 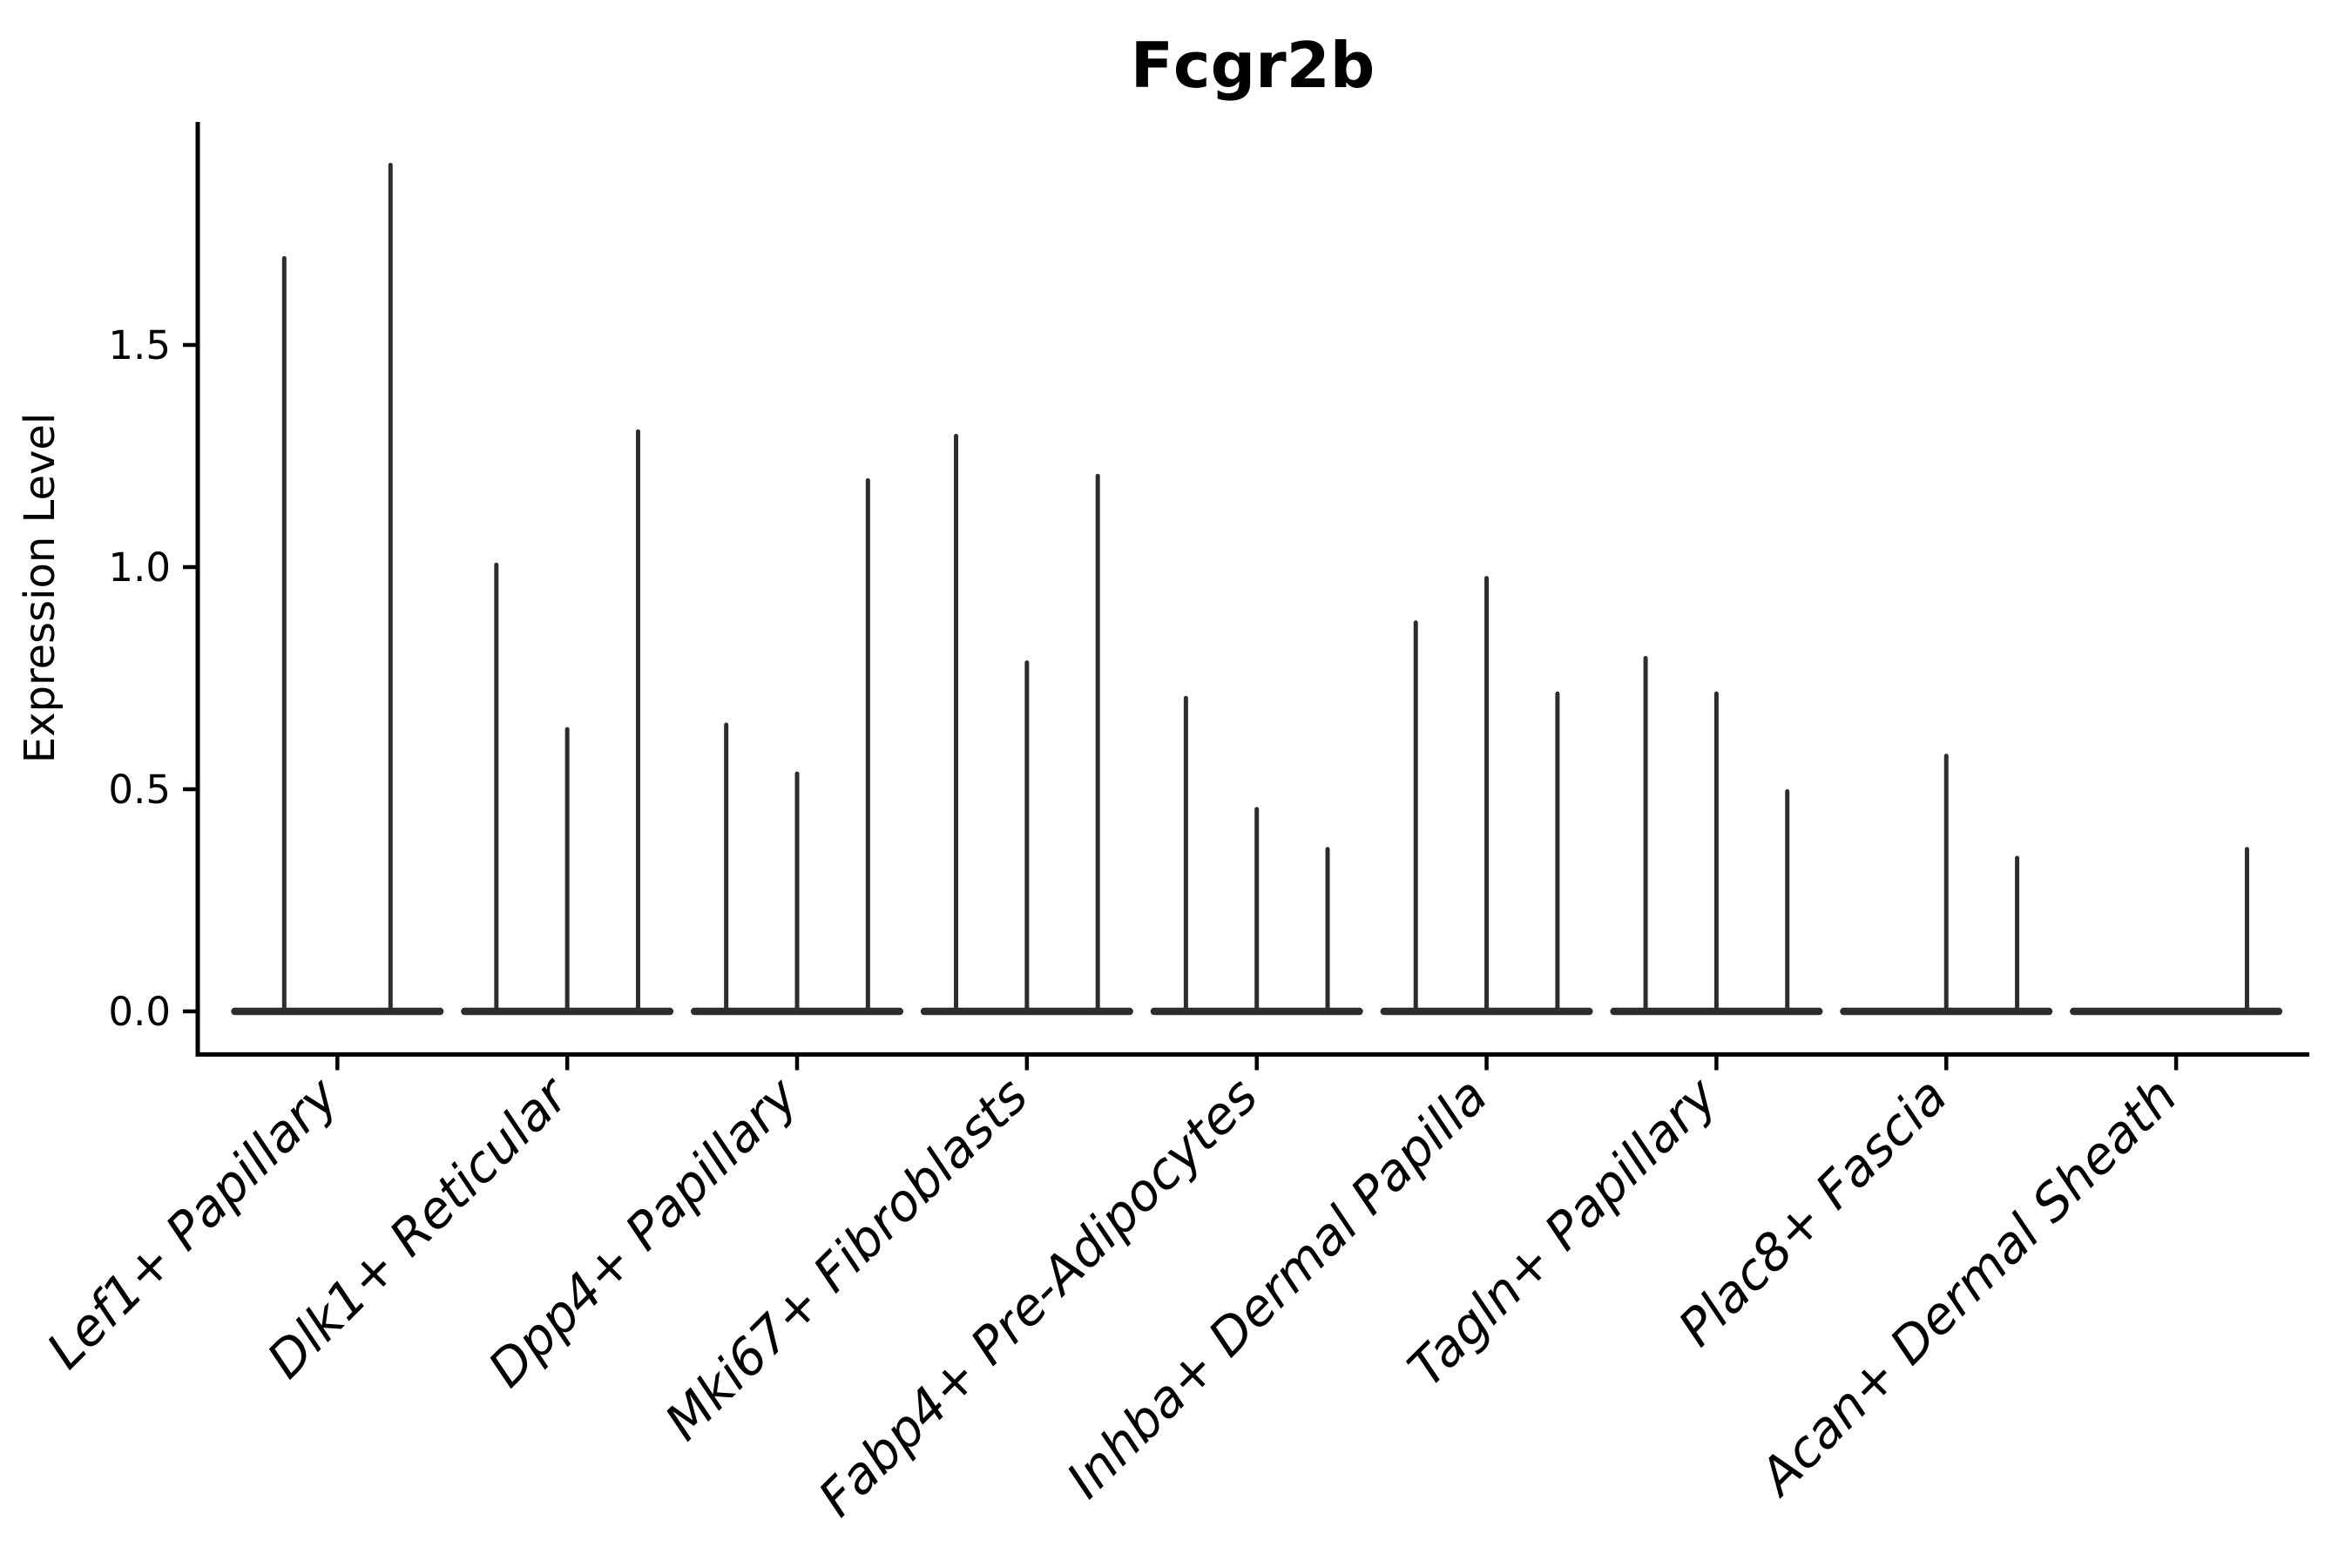 I want to click on y-tick-label: 0.0, so click(x=139, y=1012).